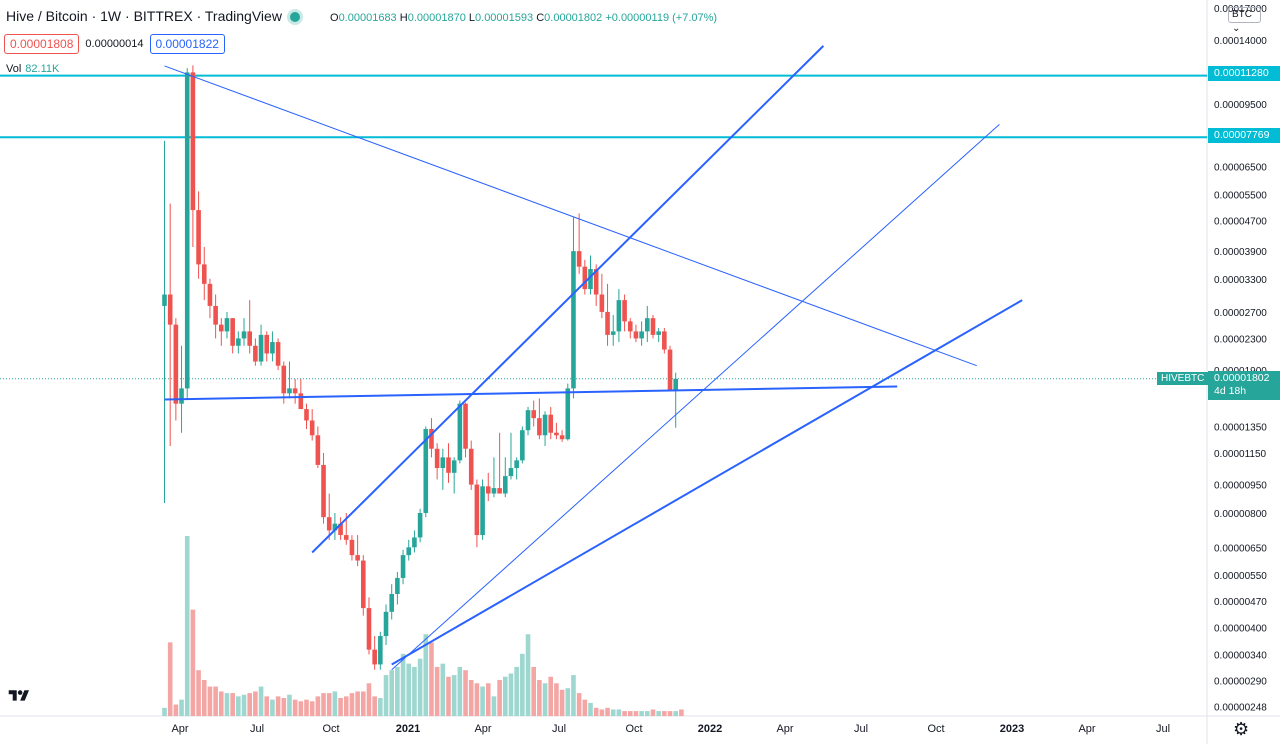  I want to click on buy-button: 0.00001822, so click(187, 44).